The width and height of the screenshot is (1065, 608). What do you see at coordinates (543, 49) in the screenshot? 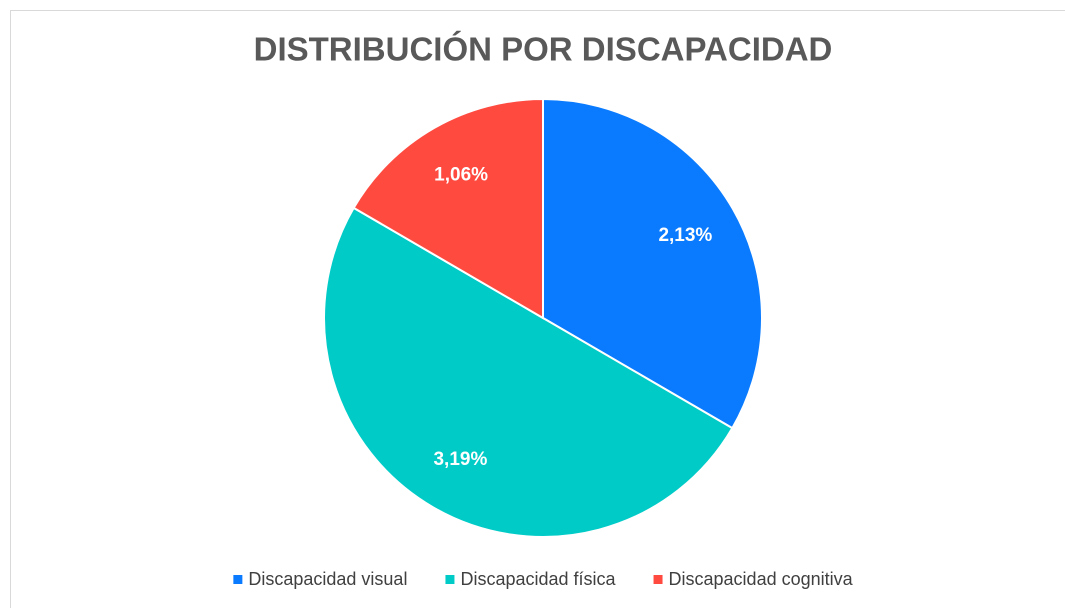
I see `chart-title: DISTRIBUCIÓN POR DISCAPACIDAD` at bounding box center [543, 49].